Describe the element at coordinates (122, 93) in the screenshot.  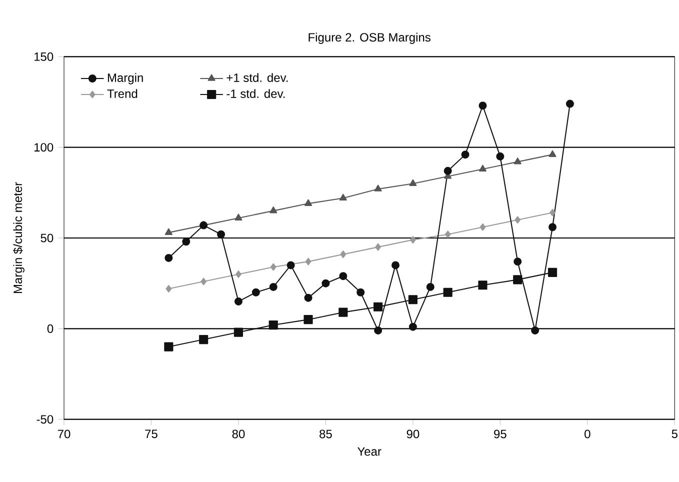
I see `legend-label: Trend` at that location.